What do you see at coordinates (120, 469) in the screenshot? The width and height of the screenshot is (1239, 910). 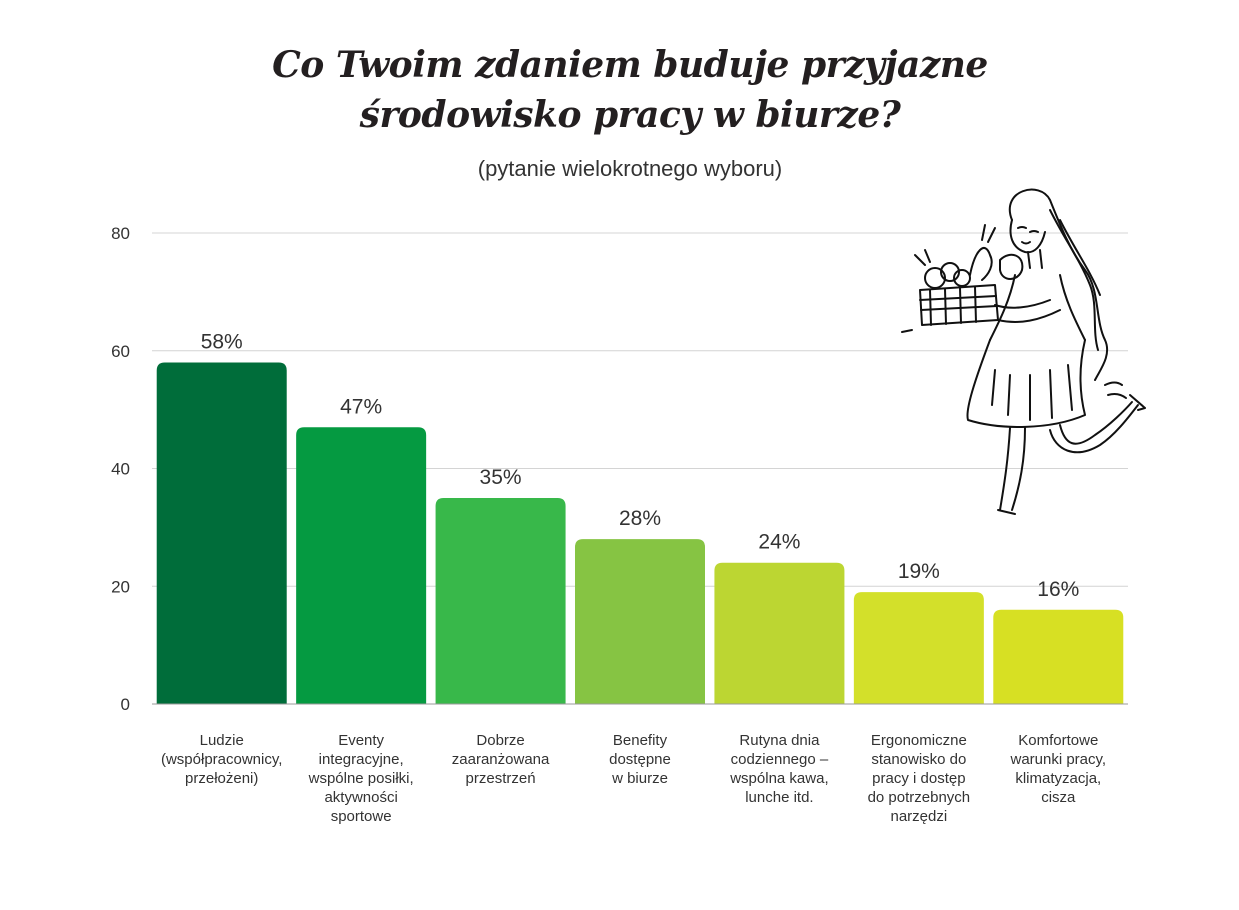 I see `y-tick-label: 40` at bounding box center [120, 469].